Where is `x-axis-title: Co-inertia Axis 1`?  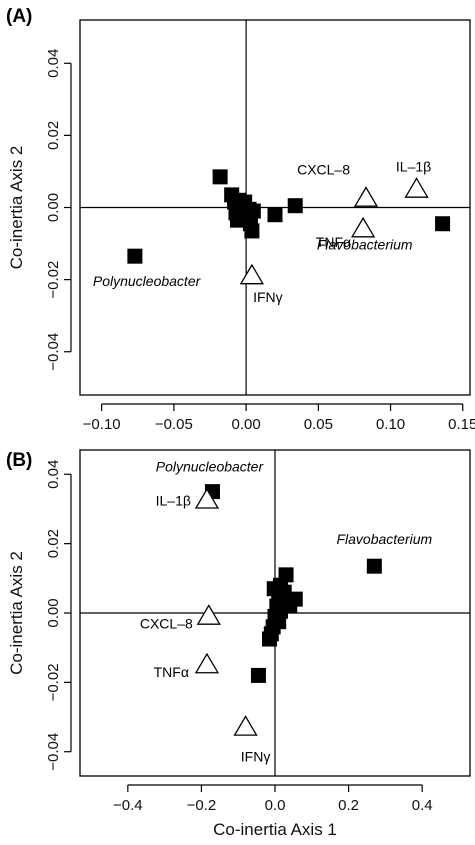 x-axis-title: Co-inertia Axis 1 is located at coordinates (275, 829).